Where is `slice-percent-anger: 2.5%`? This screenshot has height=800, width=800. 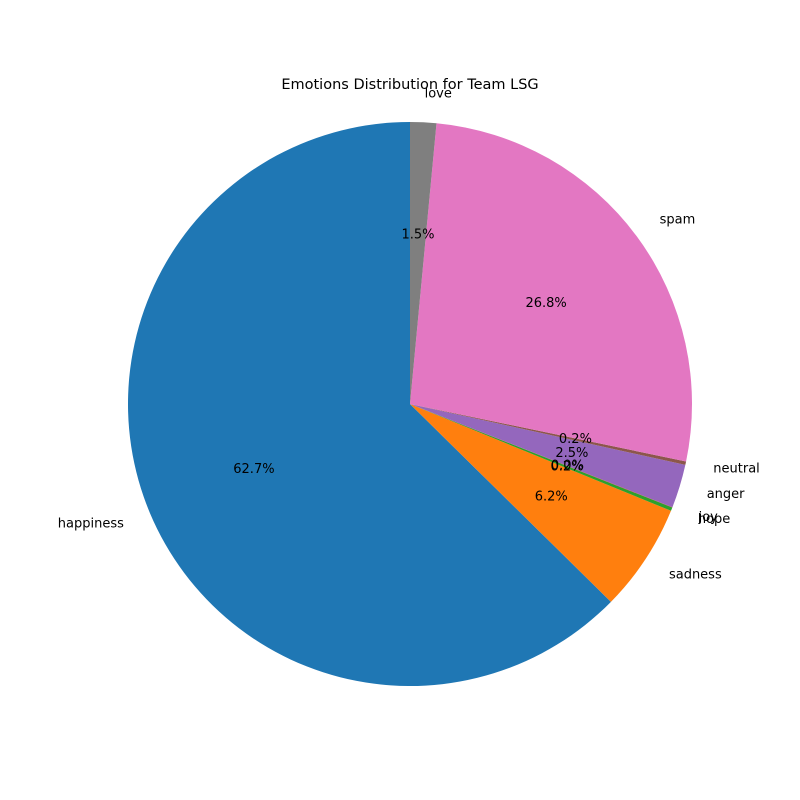
slice-percent-anger: 2.5% is located at coordinates (571, 453).